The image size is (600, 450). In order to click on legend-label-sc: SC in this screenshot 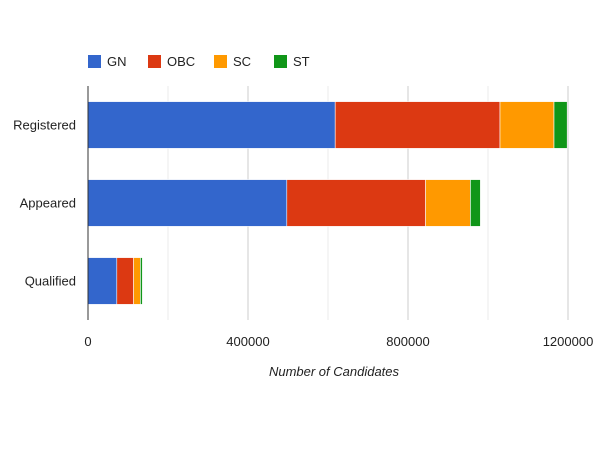, I will do `click(242, 61)`.